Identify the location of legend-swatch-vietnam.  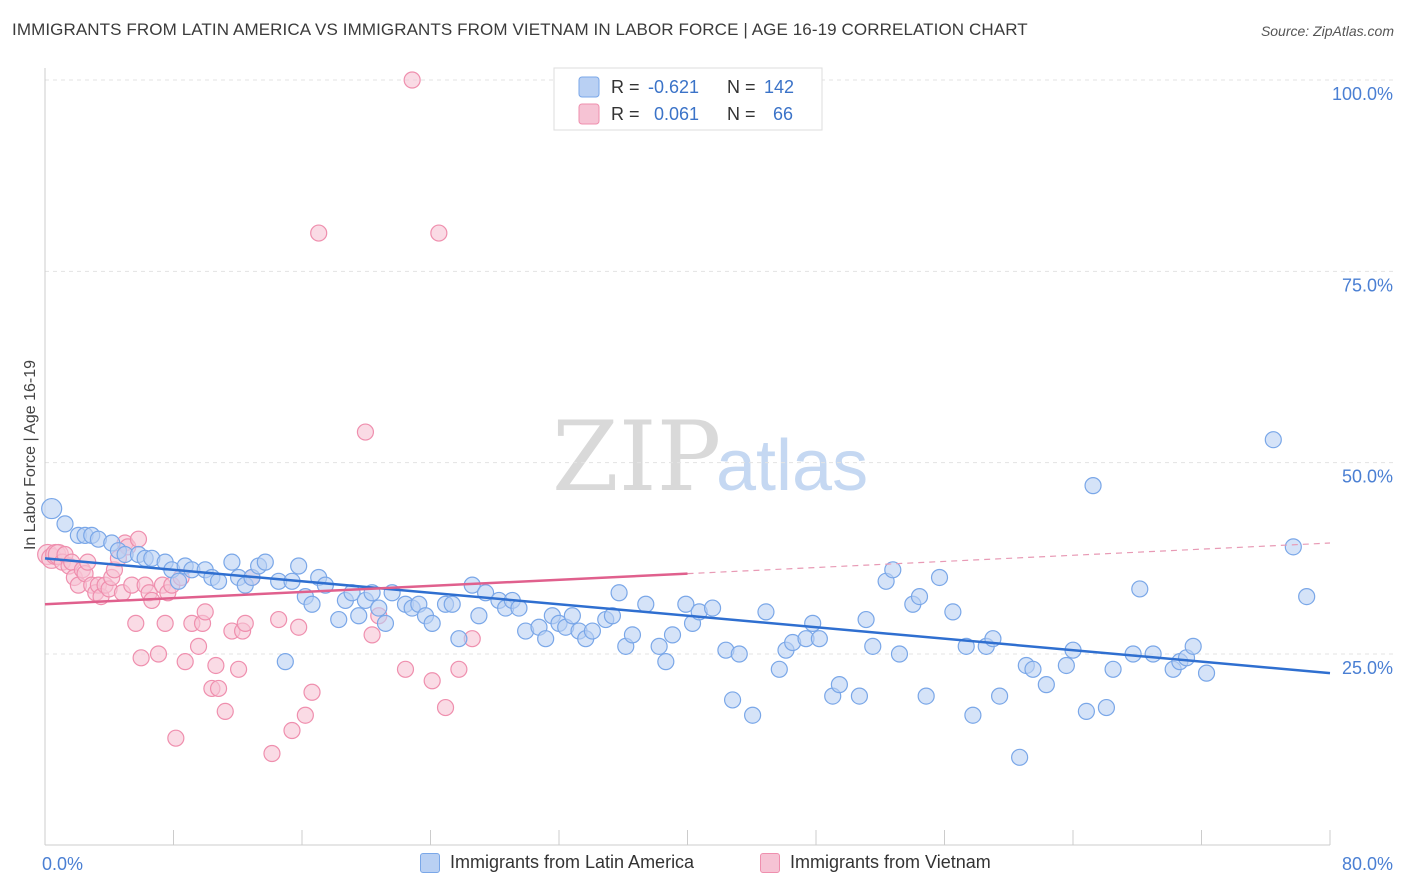
(589, 114).